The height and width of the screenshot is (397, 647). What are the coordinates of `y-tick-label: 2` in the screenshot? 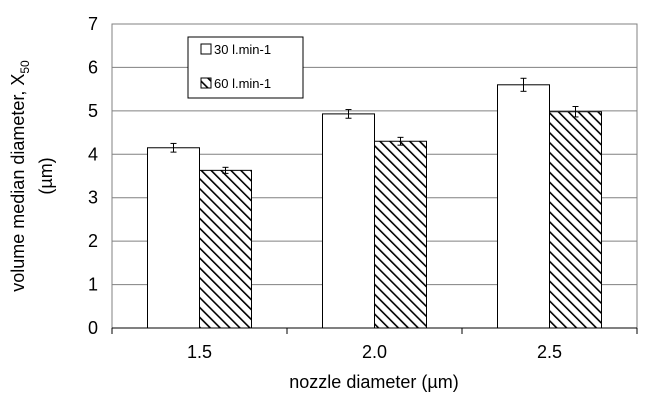 It's located at (93, 241).